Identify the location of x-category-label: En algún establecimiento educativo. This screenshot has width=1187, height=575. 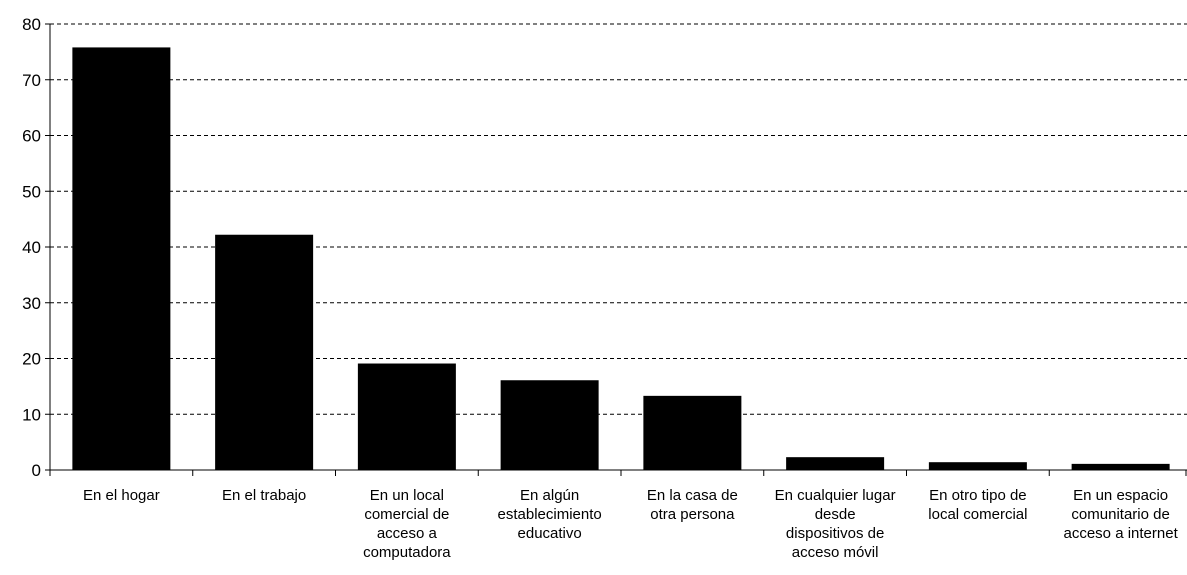
(549, 514).